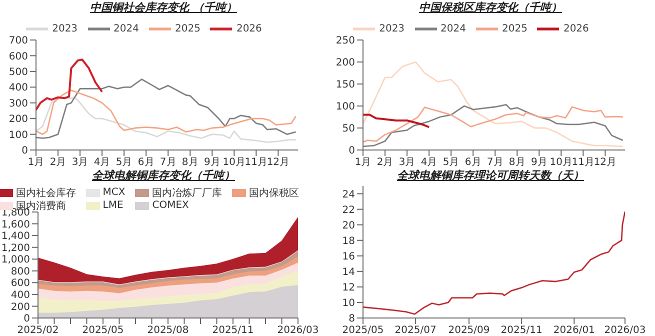 The image size is (655, 336). I want to click on y-tick-label: 150, so click(345, 85).